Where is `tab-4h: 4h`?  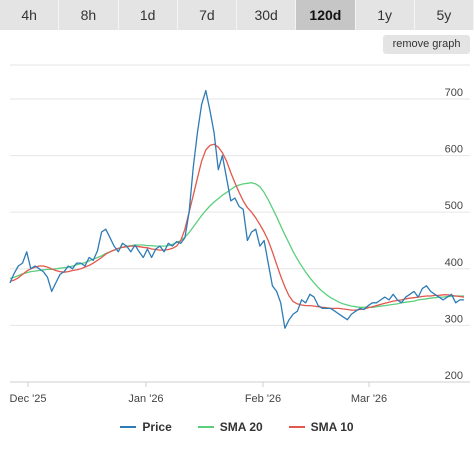
tab-4h: 4h is located at coordinates (30, 15).